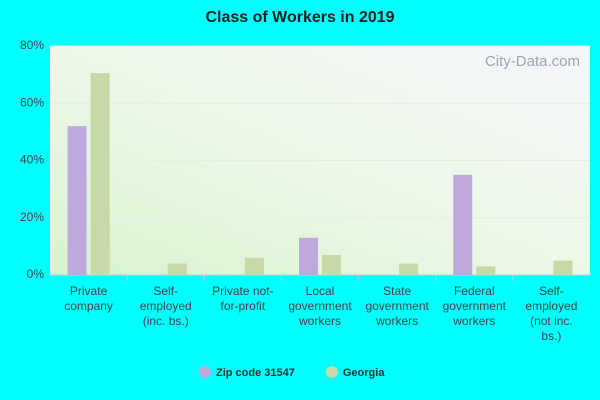  Describe the element at coordinates (397, 306) in the screenshot. I see `x-tick-label: State government workers` at that location.